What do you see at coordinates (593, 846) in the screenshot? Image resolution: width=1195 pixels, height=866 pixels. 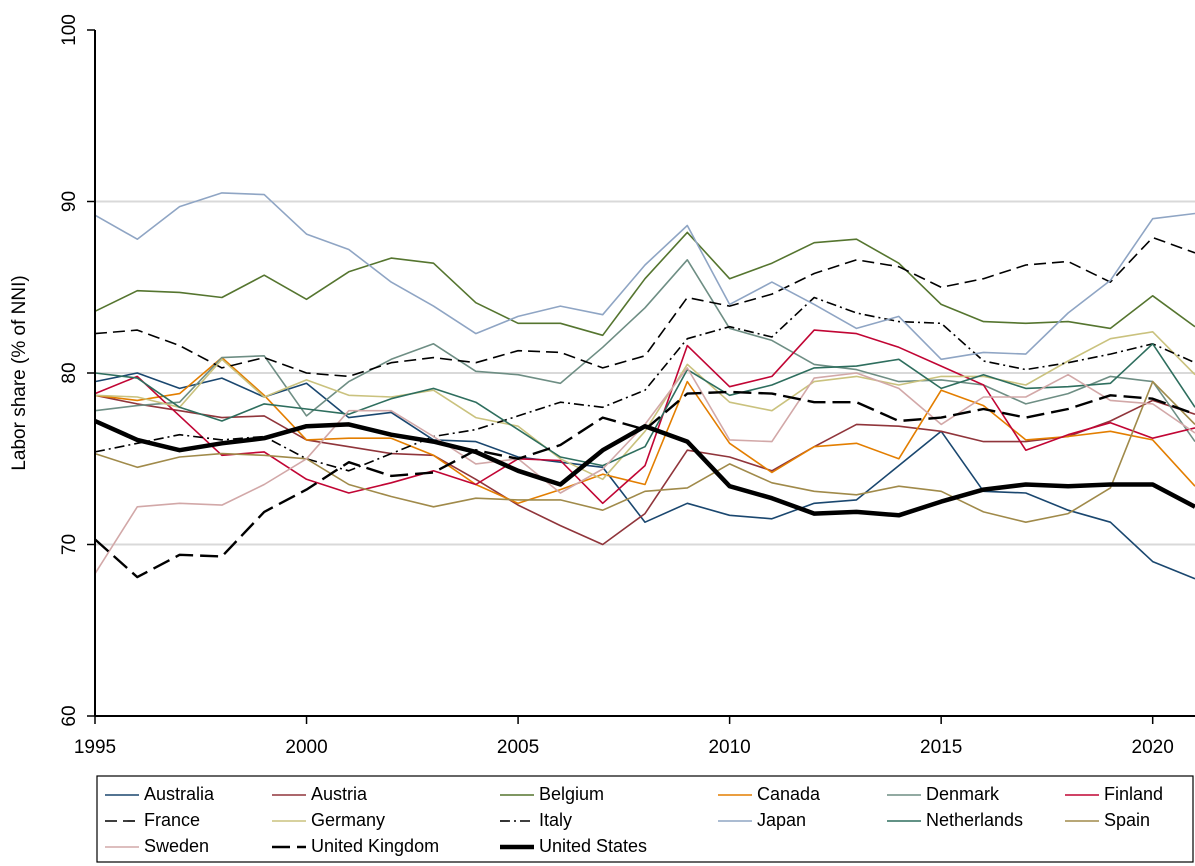 I see `legend-label: United States` at bounding box center [593, 846].